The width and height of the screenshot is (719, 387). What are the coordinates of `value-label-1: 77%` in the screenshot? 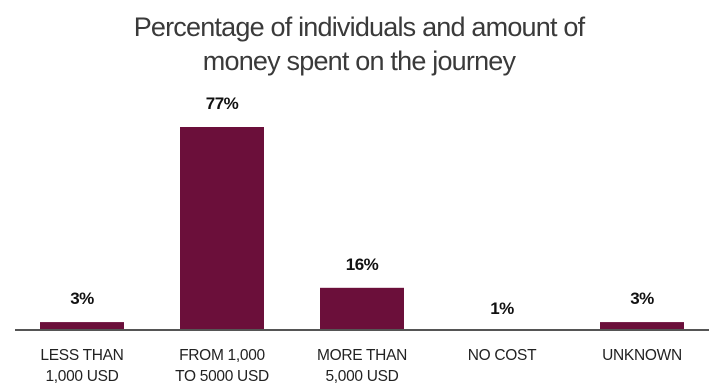 It's located at (222, 103).